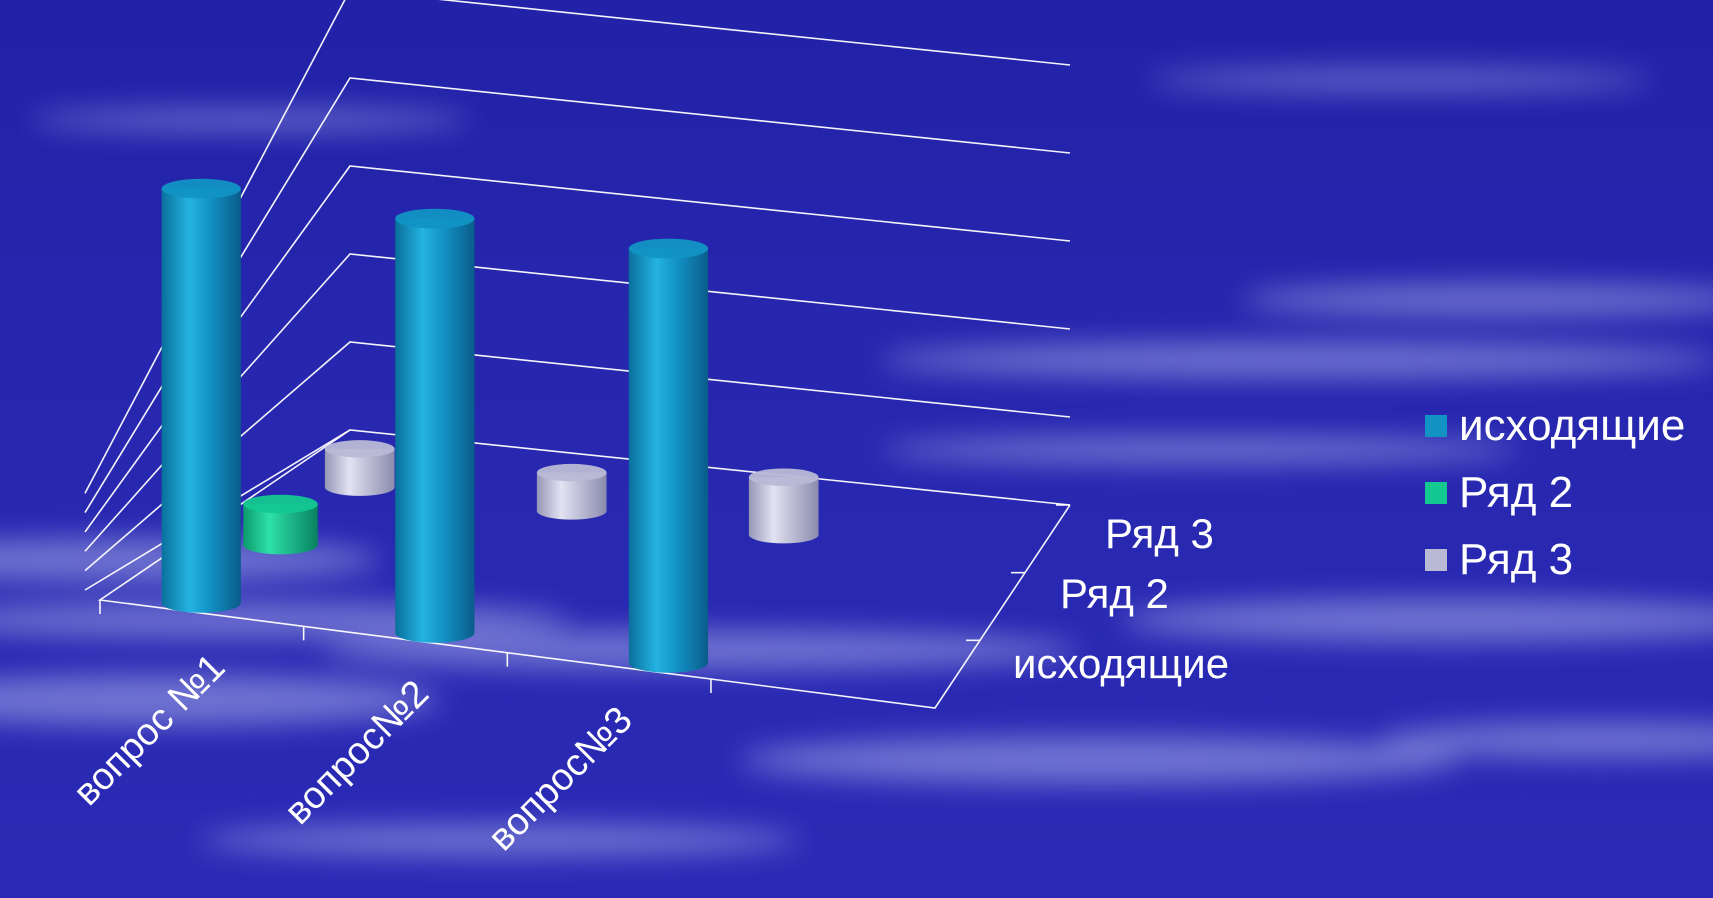 This screenshot has width=1713, height=898. I want to click on depth-labels: Ряд 3 Ряд 2 исходящие, so click(1121, 598).